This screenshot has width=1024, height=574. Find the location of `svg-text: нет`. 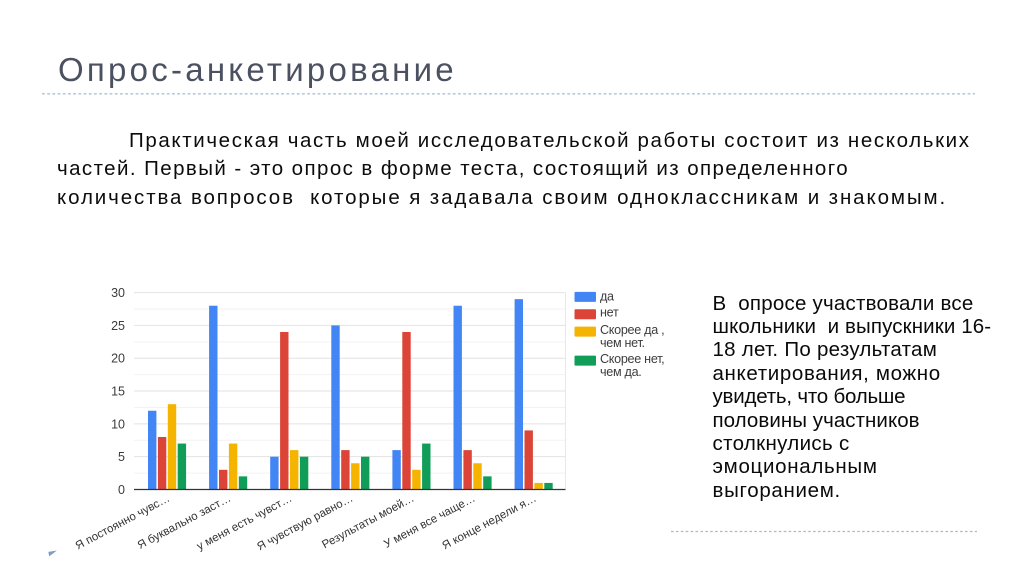

svg-text: нет is located at coordinates (609, 313).